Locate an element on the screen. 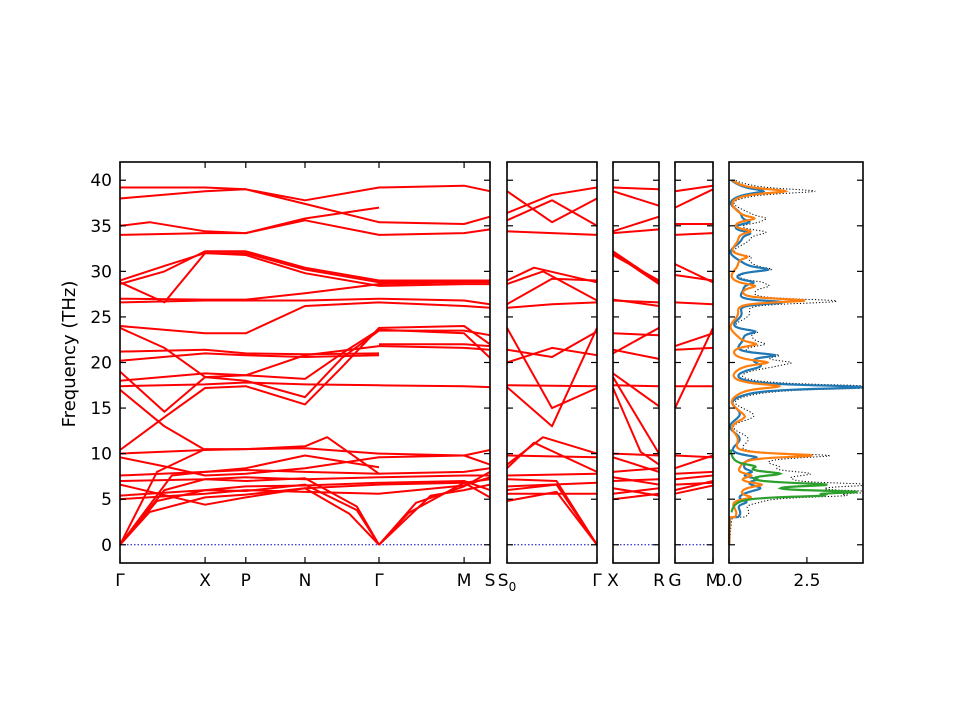 The width and height of the screenshot is (960, 725). y-tick-label: 15 is located at coordinates (101, 409).